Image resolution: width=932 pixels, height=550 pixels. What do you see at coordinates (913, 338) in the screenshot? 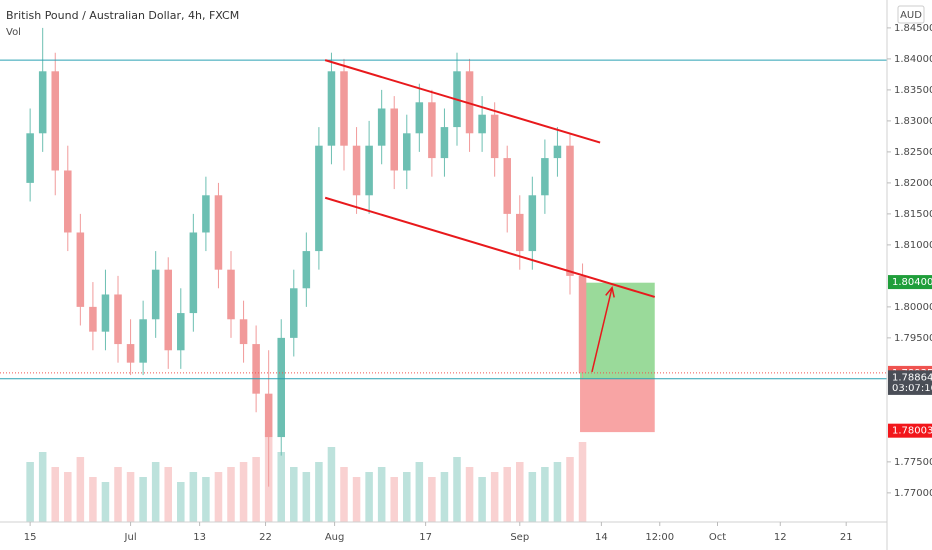
I see `y-tick-label: 1.79500` at bounding box center [913, 338].